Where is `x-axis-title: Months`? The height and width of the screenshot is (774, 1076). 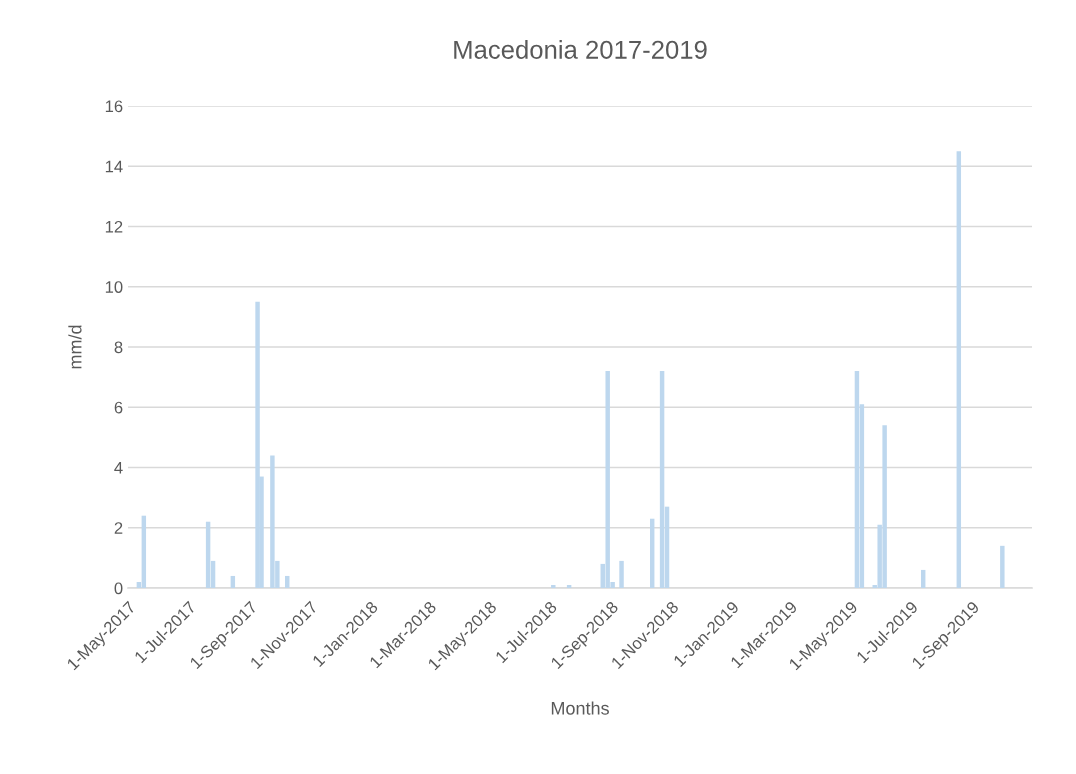
x-axis-title: Months is located at coordinates (580, 708).